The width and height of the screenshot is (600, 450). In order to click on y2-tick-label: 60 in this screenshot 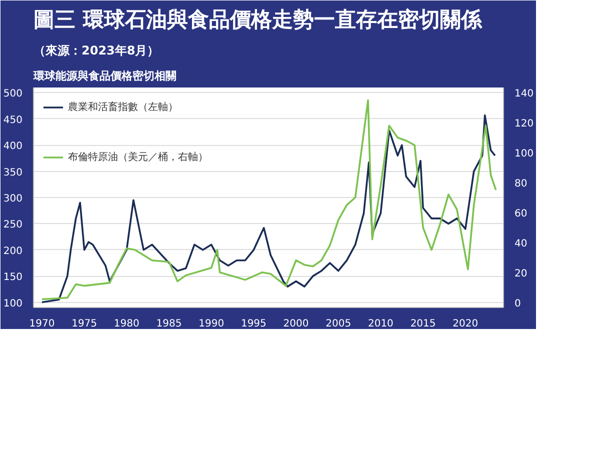, I will do `click(521, 214)`.